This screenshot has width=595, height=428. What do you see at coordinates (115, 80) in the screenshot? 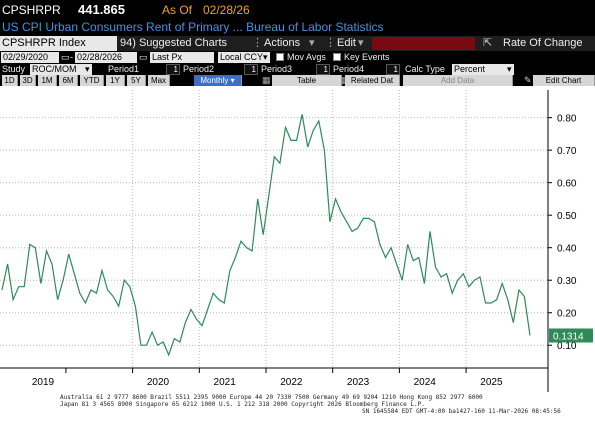
I see `range-button-1y: 1Y` at bounding box center [115, 80].